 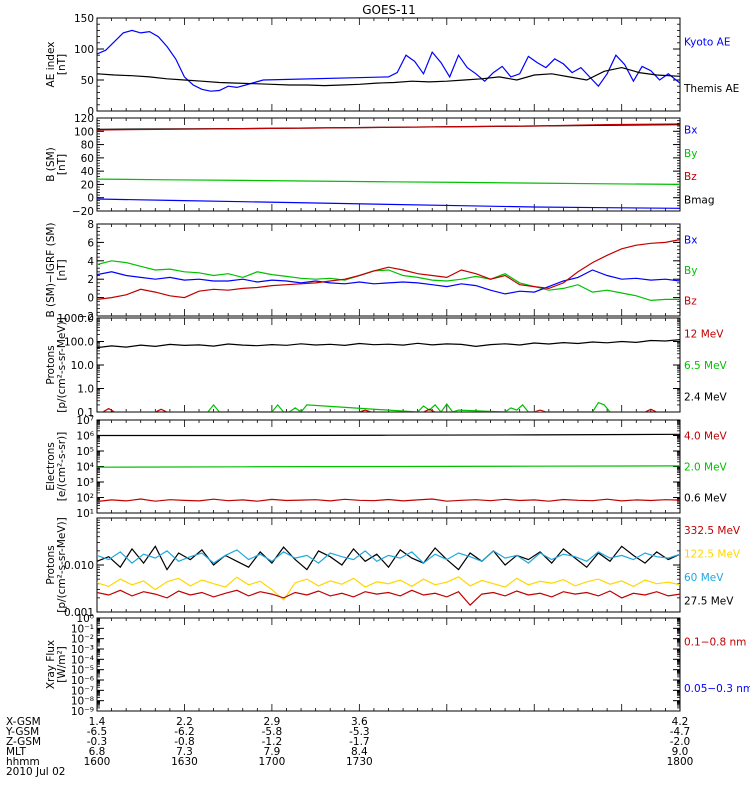 I want to click on y-axis-title: B (SM)−IGRF (SM), so click(x=51, y=269).